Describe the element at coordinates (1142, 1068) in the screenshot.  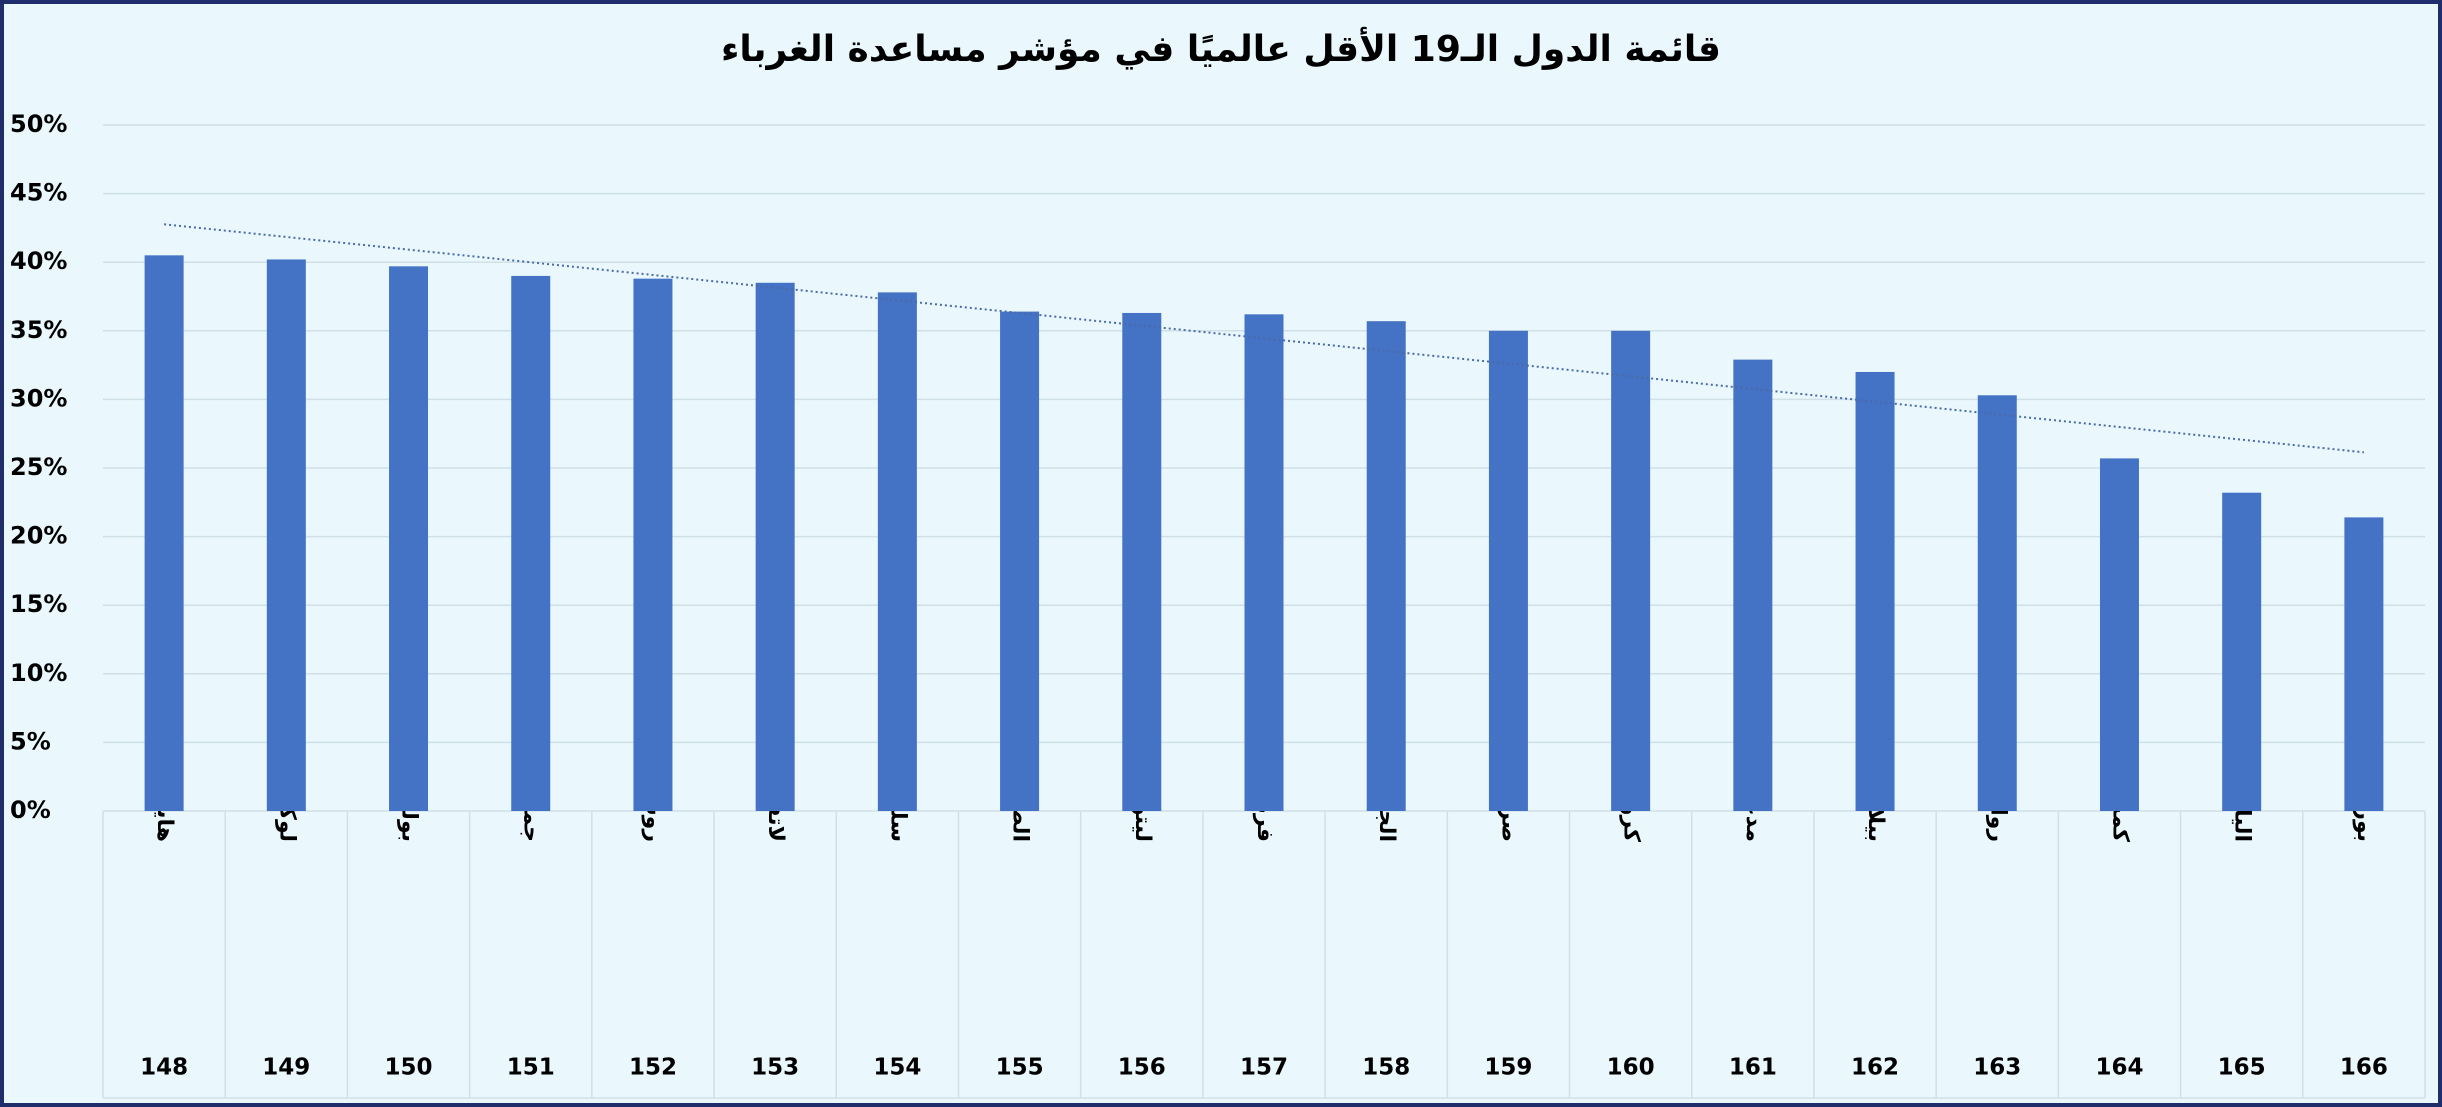
I see `rank-label: 156` at that location.